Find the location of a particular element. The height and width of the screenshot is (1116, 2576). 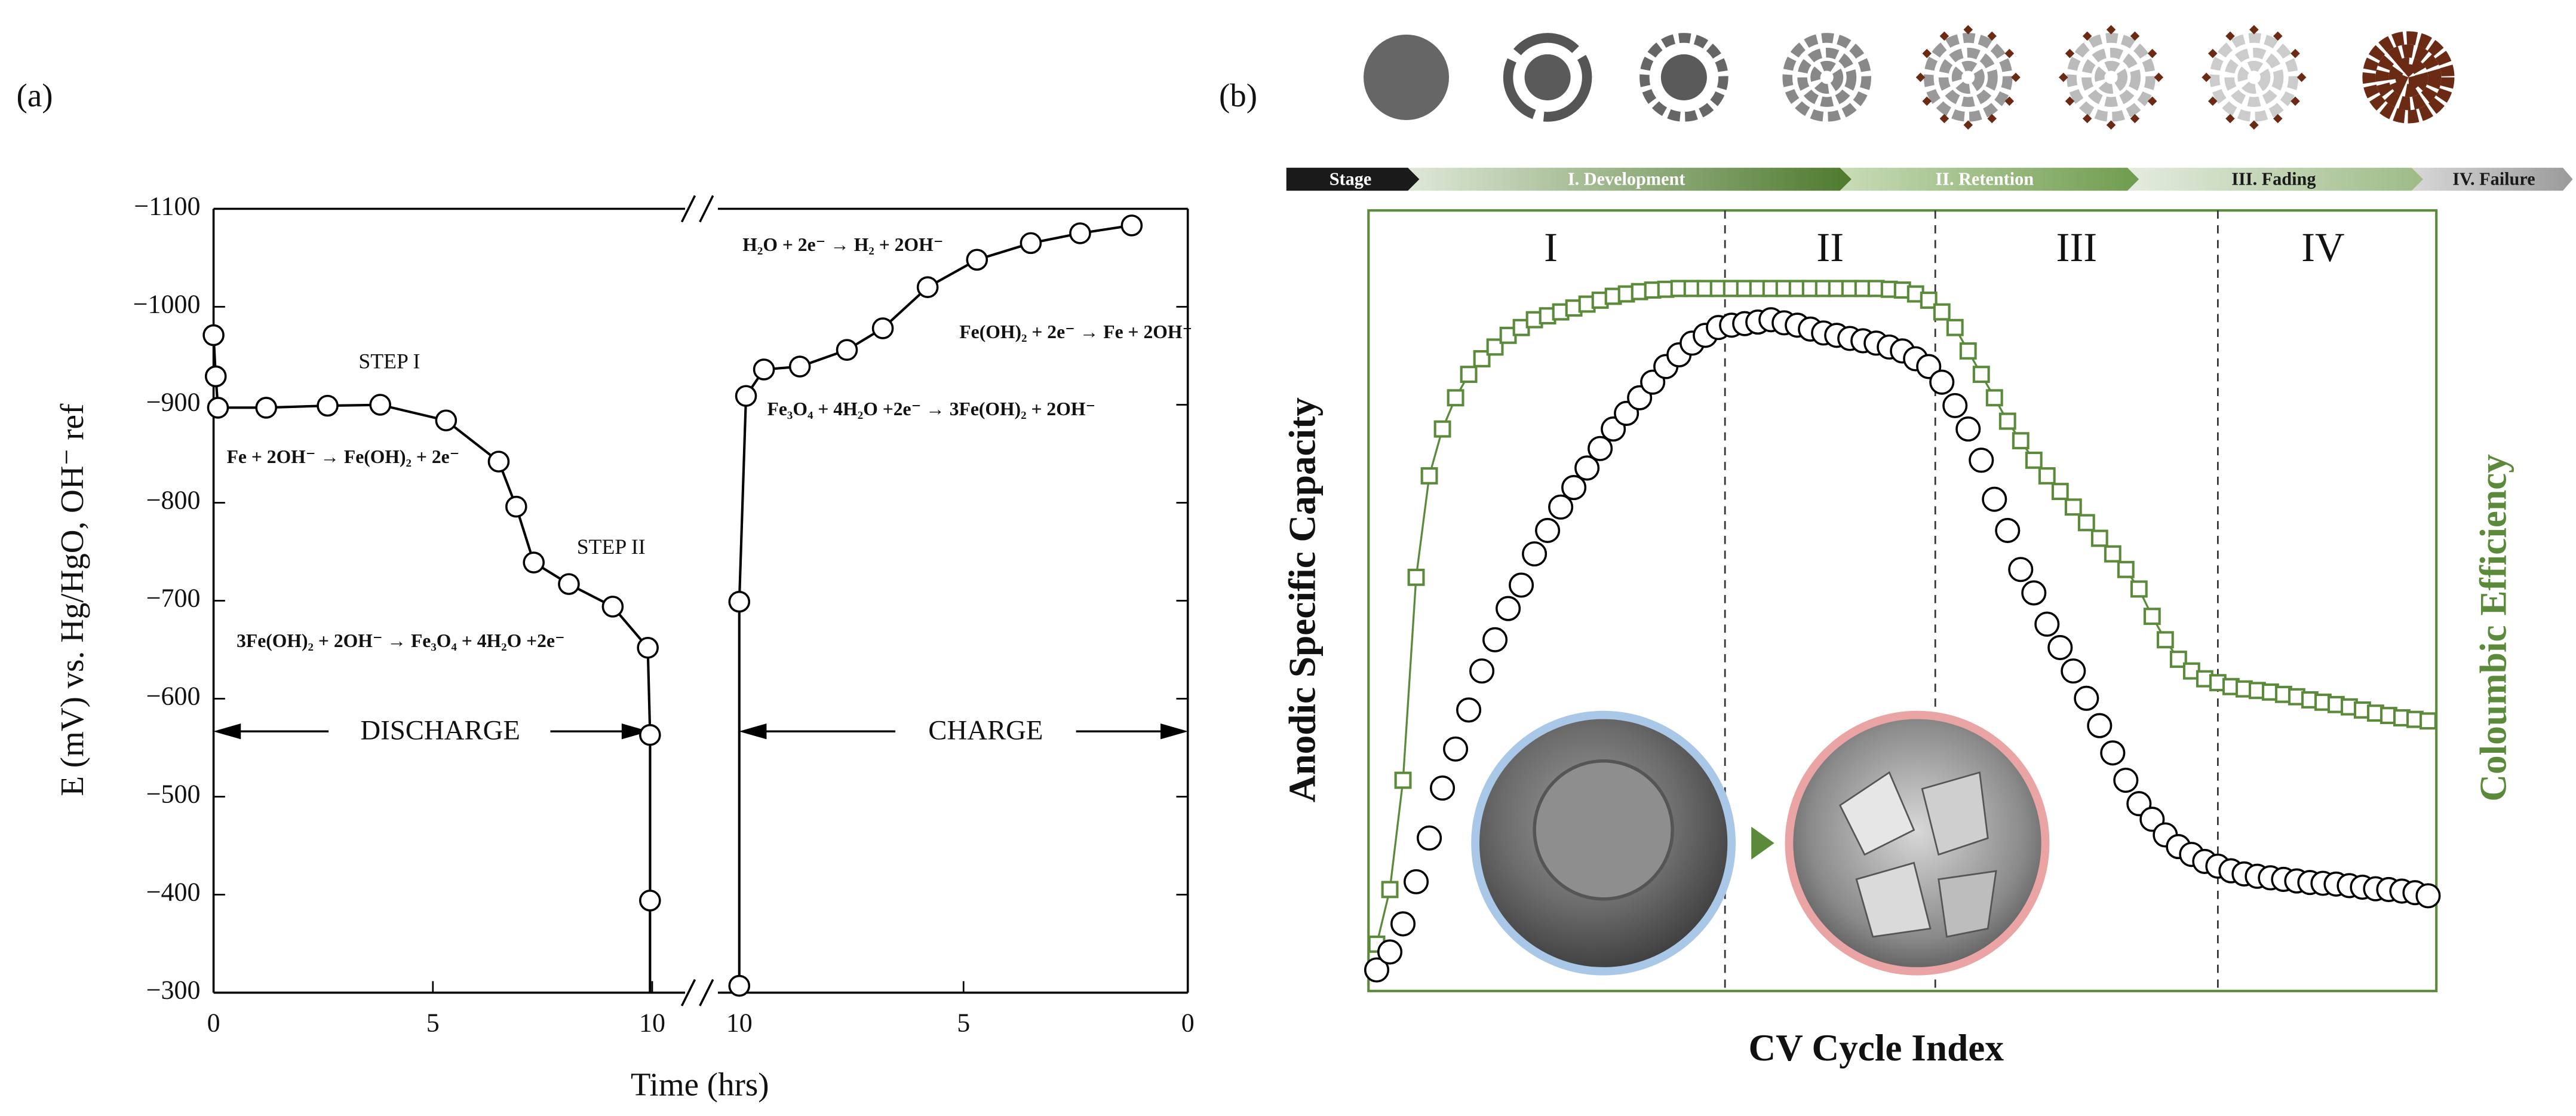

annotation: STEP I is located at coordinates (389, 361).